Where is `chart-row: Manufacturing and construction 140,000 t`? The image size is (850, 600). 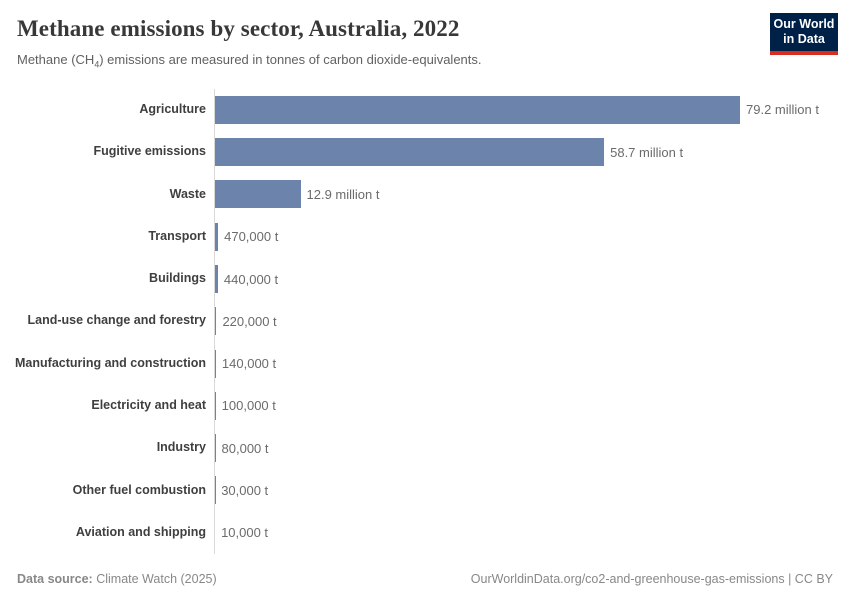
chart-row: Manufacturing and construction 140,000 t is located at coordinates (425, 363).